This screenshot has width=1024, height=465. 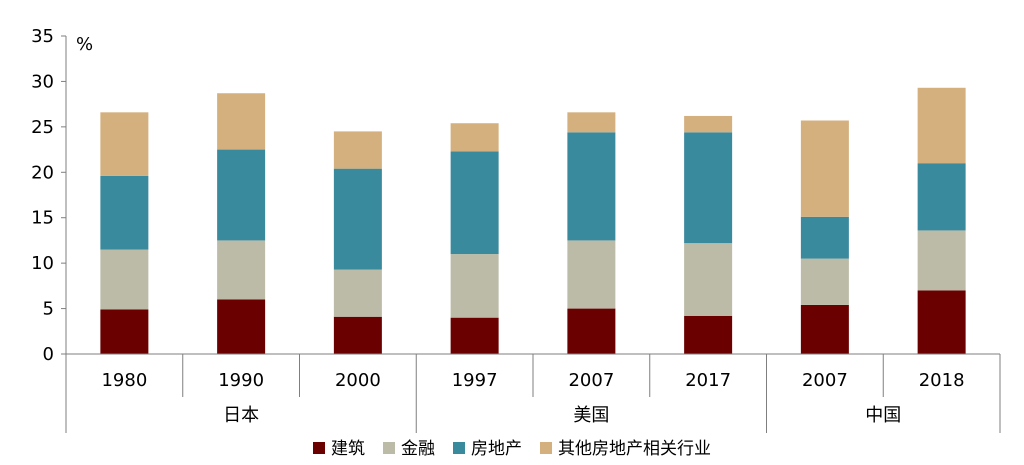 I want to click on y-tick-label: 20, so click(x=42, y=172).